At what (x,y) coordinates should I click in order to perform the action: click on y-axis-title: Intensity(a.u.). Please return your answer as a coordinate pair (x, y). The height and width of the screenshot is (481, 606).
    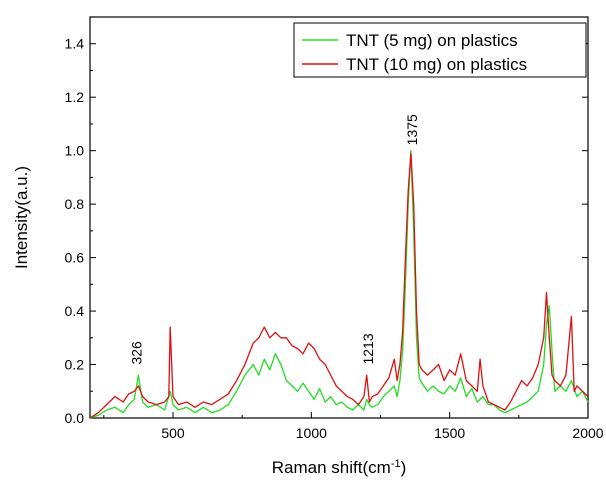
    Looking at the image, I should click on (21, 217).